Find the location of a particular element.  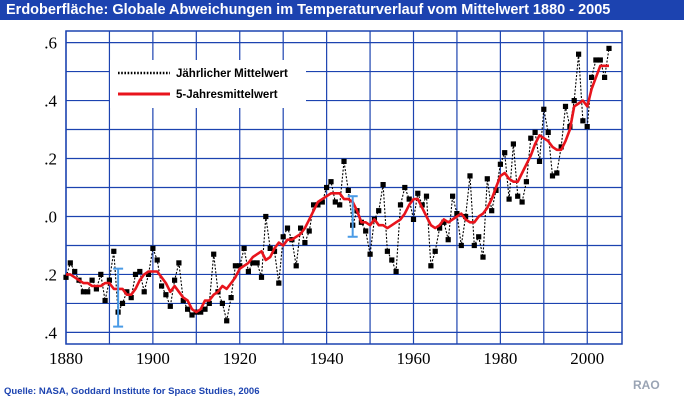

x-tick-label: 1880 is located at coordinates (66, 358).